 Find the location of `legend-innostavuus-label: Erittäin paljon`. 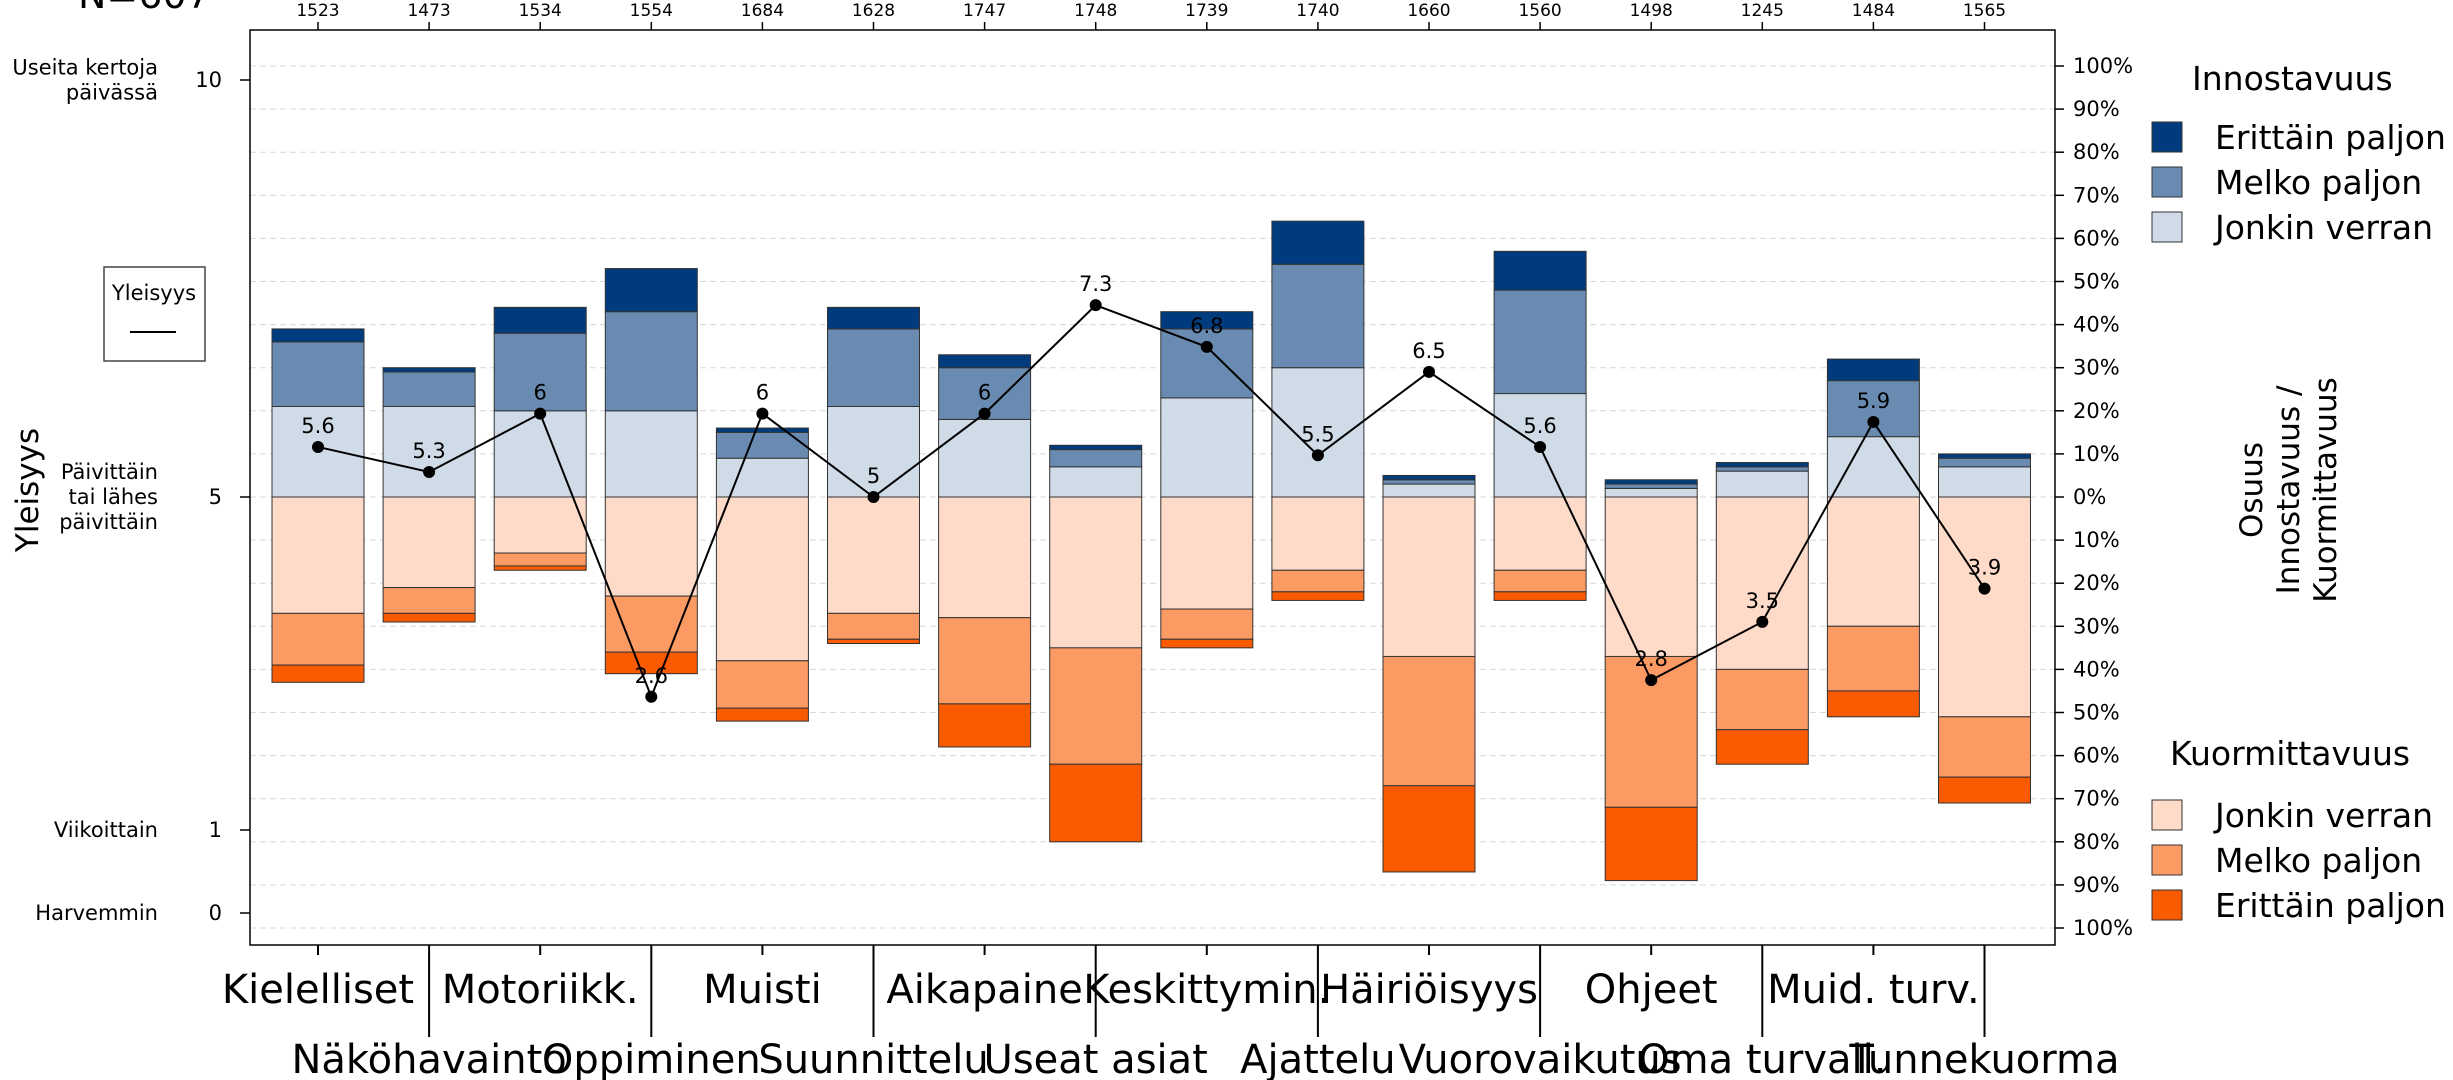

legend-innostavuus-label: Erittäin paljon is located at coordinates (2330, 137).